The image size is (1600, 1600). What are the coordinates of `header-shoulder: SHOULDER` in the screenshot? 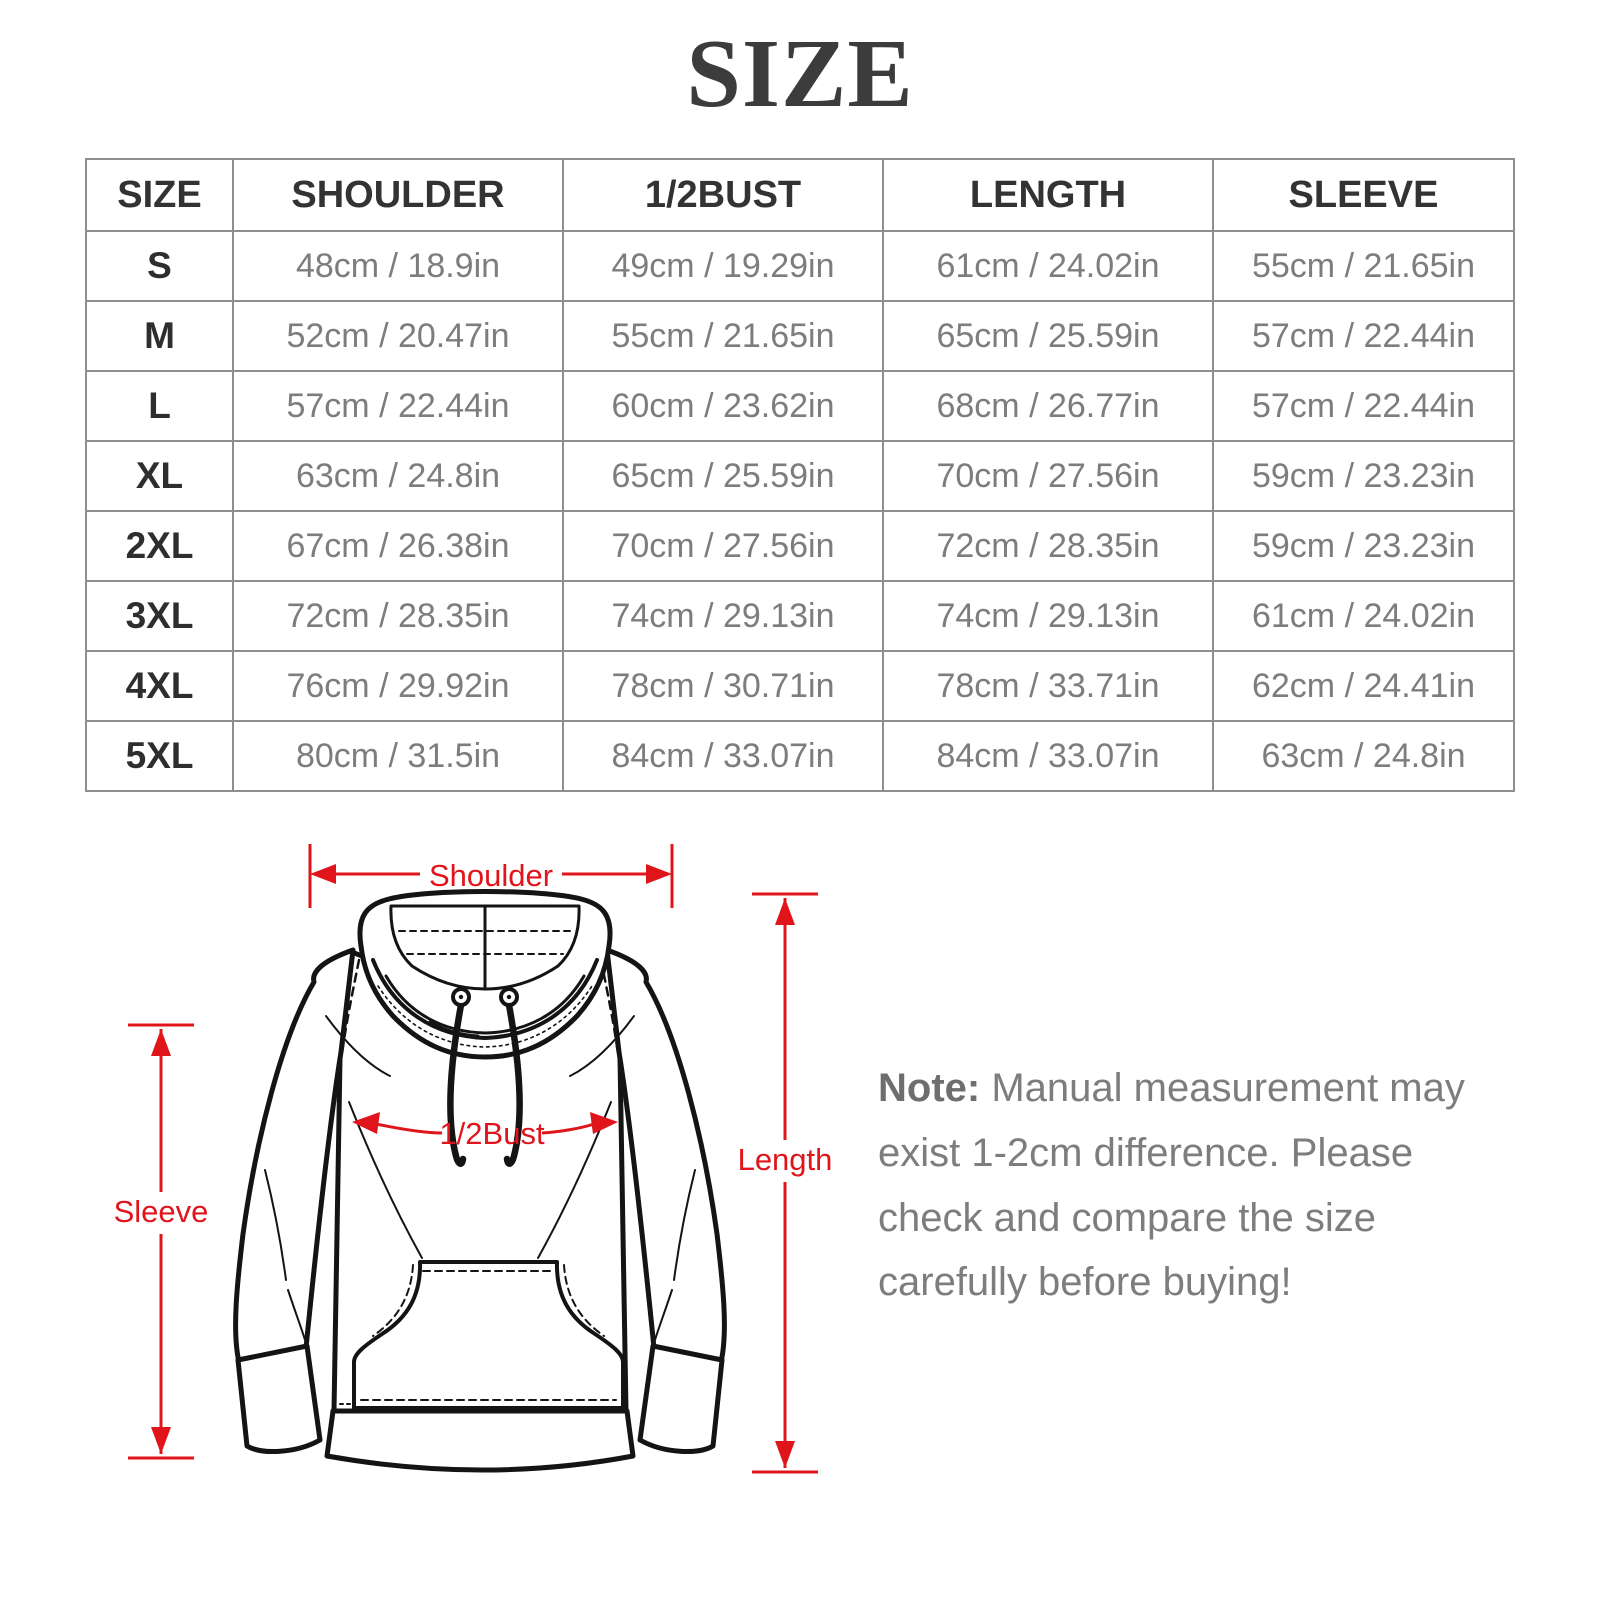 It's located at (398, 195).